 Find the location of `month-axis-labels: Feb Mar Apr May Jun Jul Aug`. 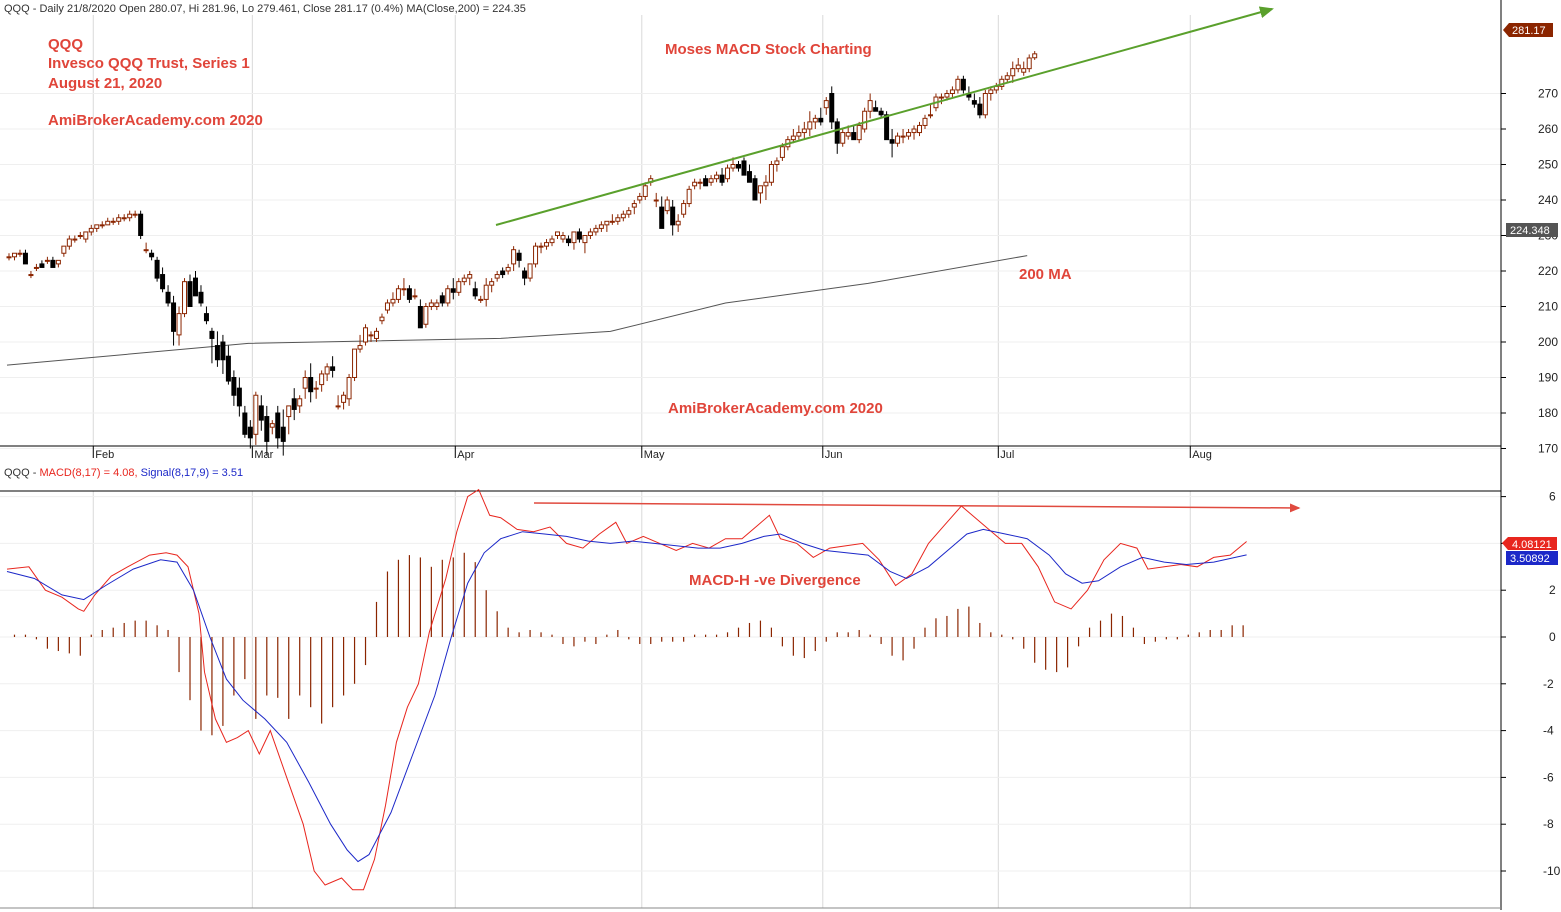

month-axis-labels: Feb Mar Apr May Jun Jul Aug is located at coordinates (652, 453).